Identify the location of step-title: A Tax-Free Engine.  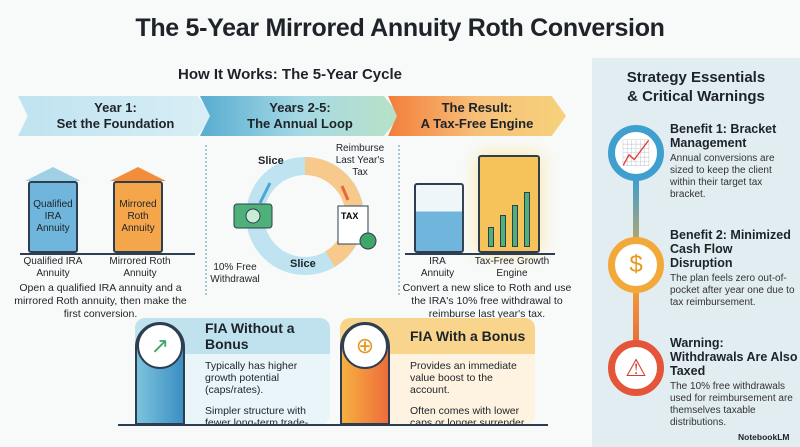
(477, 123).